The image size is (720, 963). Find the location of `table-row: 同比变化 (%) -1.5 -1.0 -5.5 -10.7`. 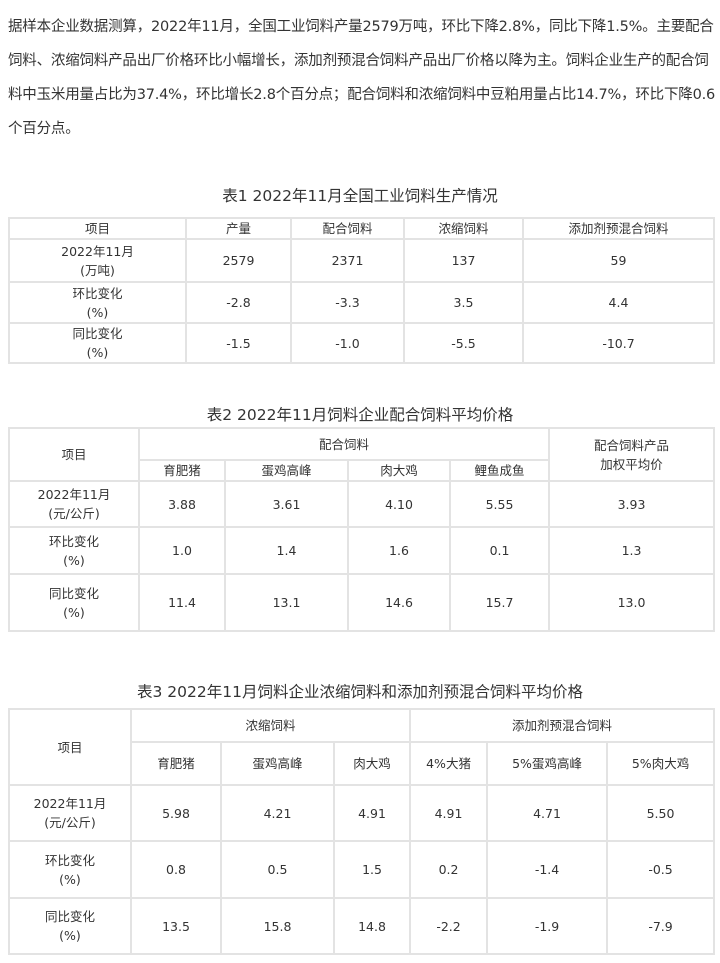

table-row: 同比变化 (%) -1.5 -1.0 -5.5 -10.7 is located at coordinates (361, 343).